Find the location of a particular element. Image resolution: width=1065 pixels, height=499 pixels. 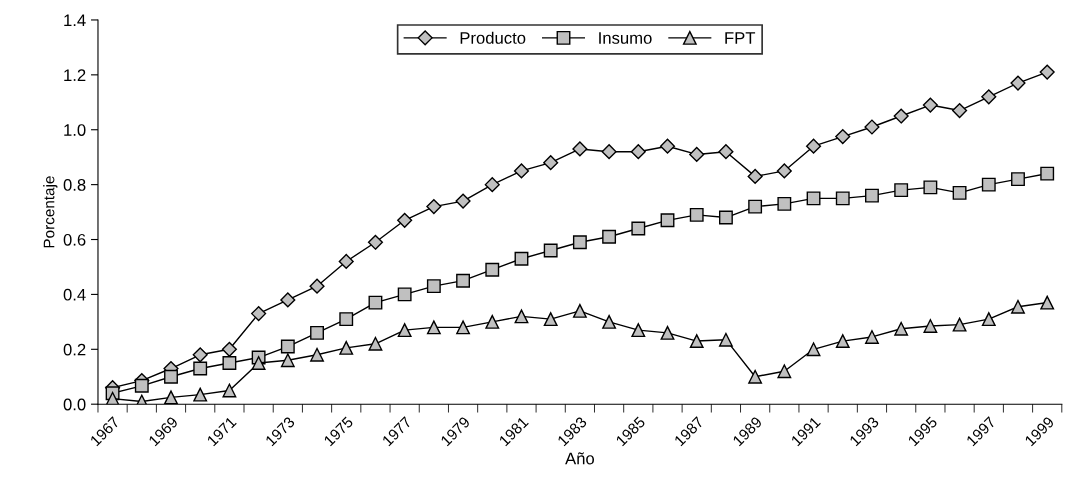

y-tick-label: 1.2 is located at coordinates (75, 75).